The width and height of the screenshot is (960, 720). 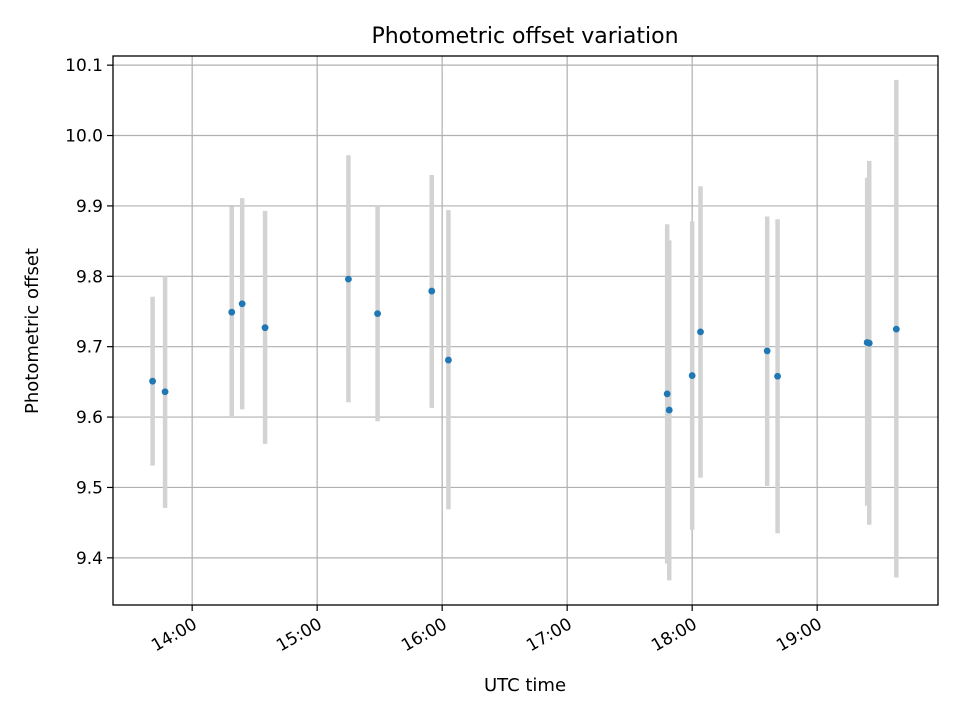 What do you see at coordinates (799, 635) in the screenshot?
I see `x-tick-label: 19:00` at bounding box center [799, 635].